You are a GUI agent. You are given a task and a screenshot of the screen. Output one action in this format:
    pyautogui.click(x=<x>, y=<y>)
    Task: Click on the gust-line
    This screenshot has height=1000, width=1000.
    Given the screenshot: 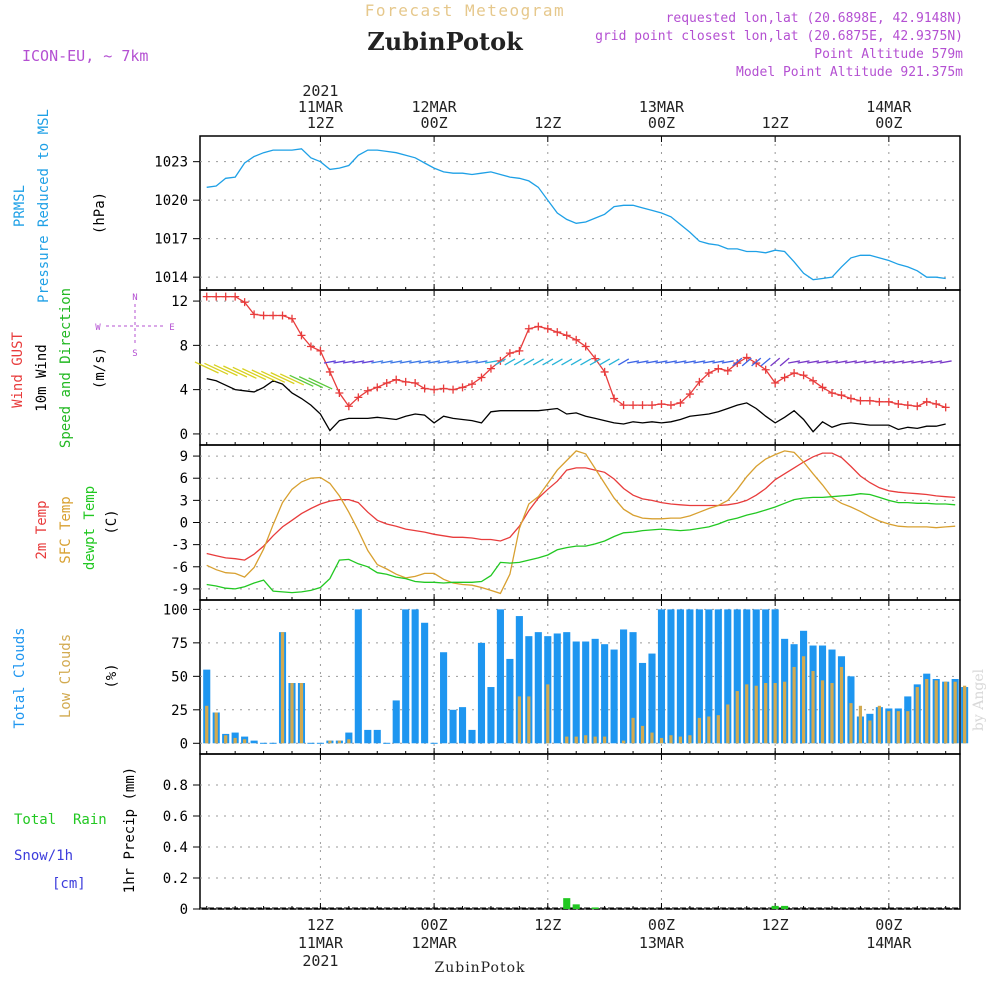 What is the action you would take?
    pyautogui.click(x=576, y=352)
    